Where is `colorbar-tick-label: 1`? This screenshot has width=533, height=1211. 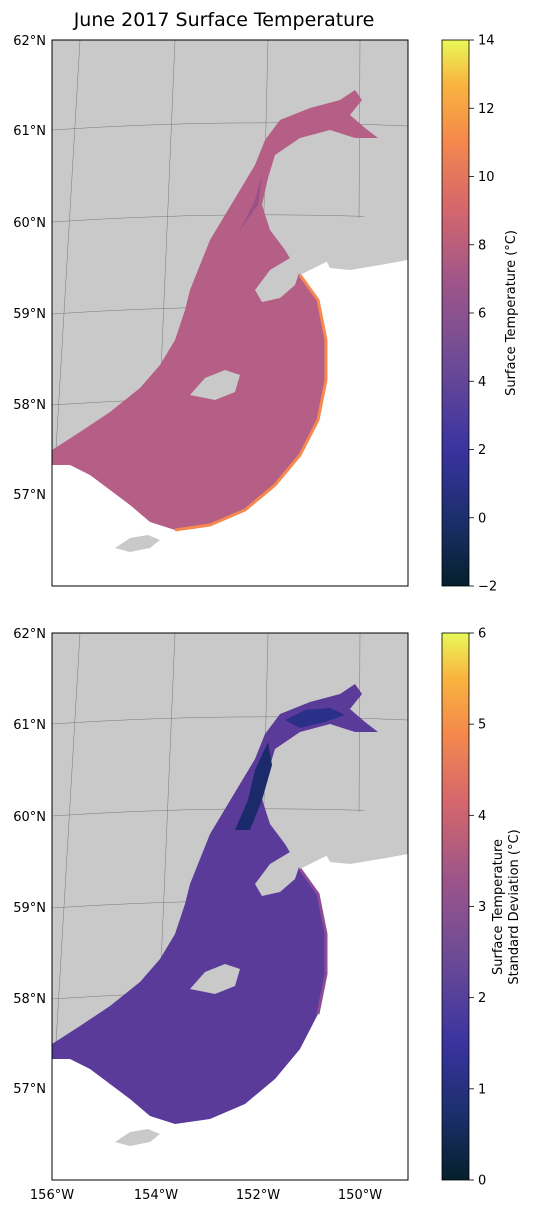
colorbar-tick-label: 1 is located at coordinates (482, 1089).